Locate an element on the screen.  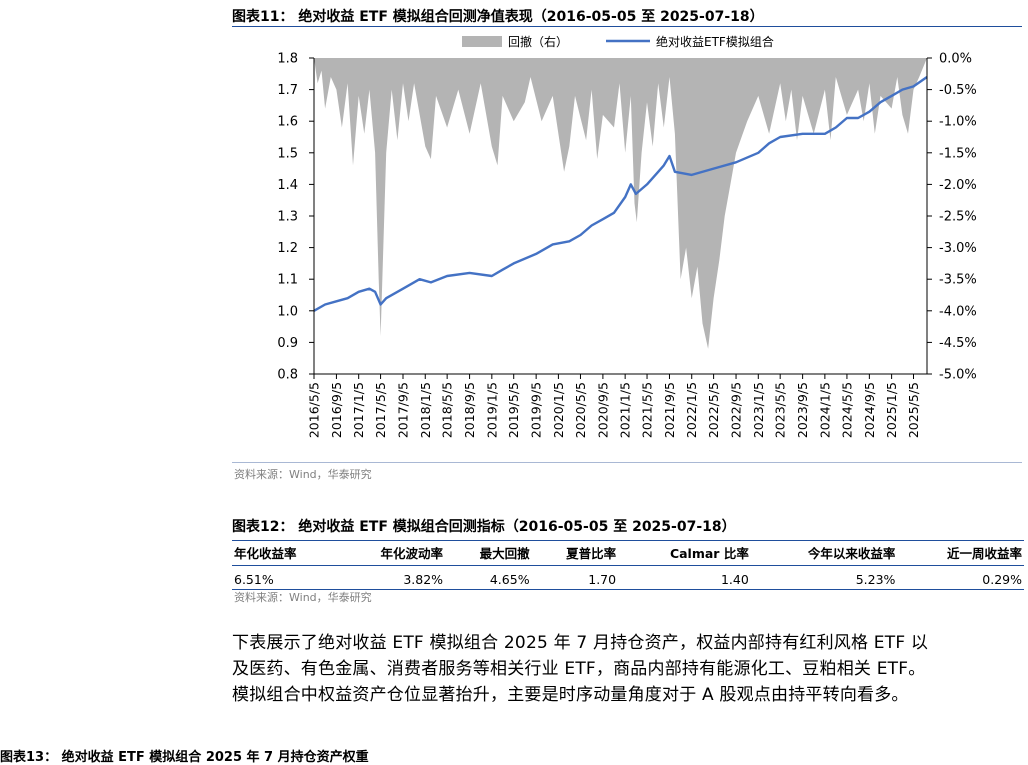
title-rule is located at coordinates (627, 26).